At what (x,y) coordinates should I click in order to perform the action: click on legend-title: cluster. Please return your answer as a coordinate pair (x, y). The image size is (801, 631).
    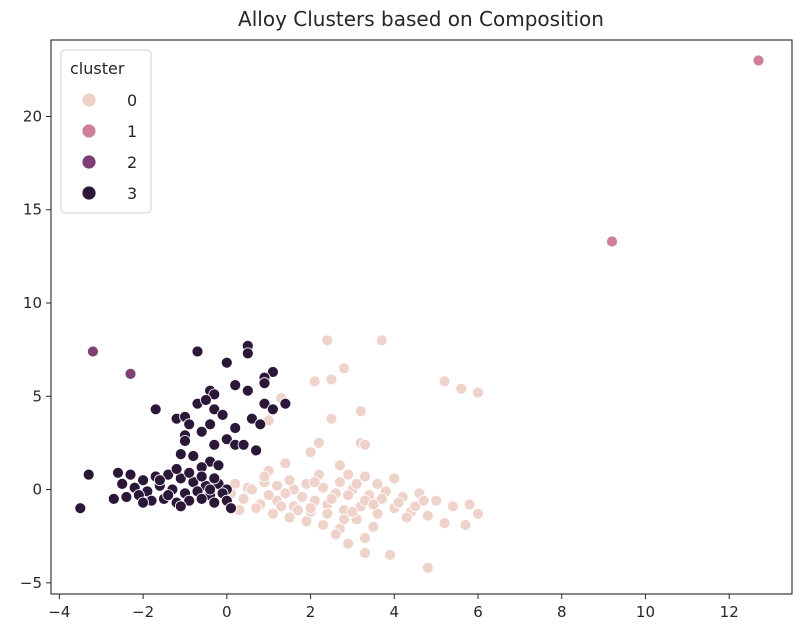
    Looking at the image, I should click on (97, 68).